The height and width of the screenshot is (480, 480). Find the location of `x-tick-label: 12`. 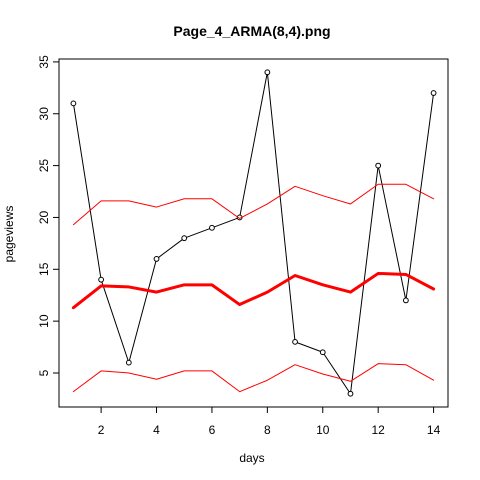

x-tick-label: 12 is located at coordinates (378, 430).